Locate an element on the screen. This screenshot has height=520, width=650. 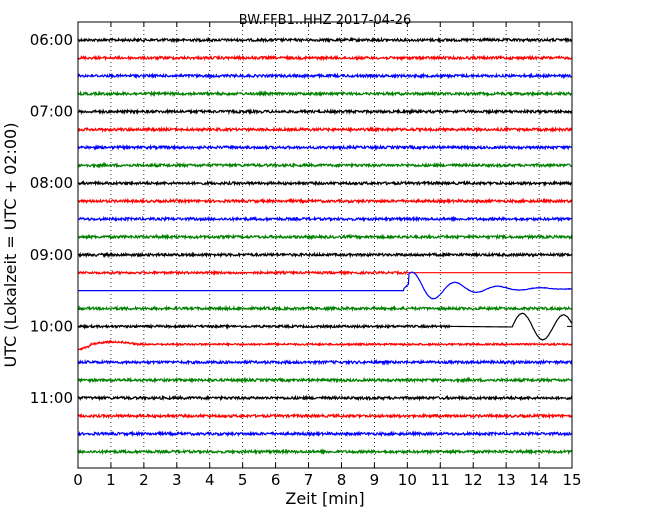
x-tick-label: 11 is located at coordinates (440, 480).